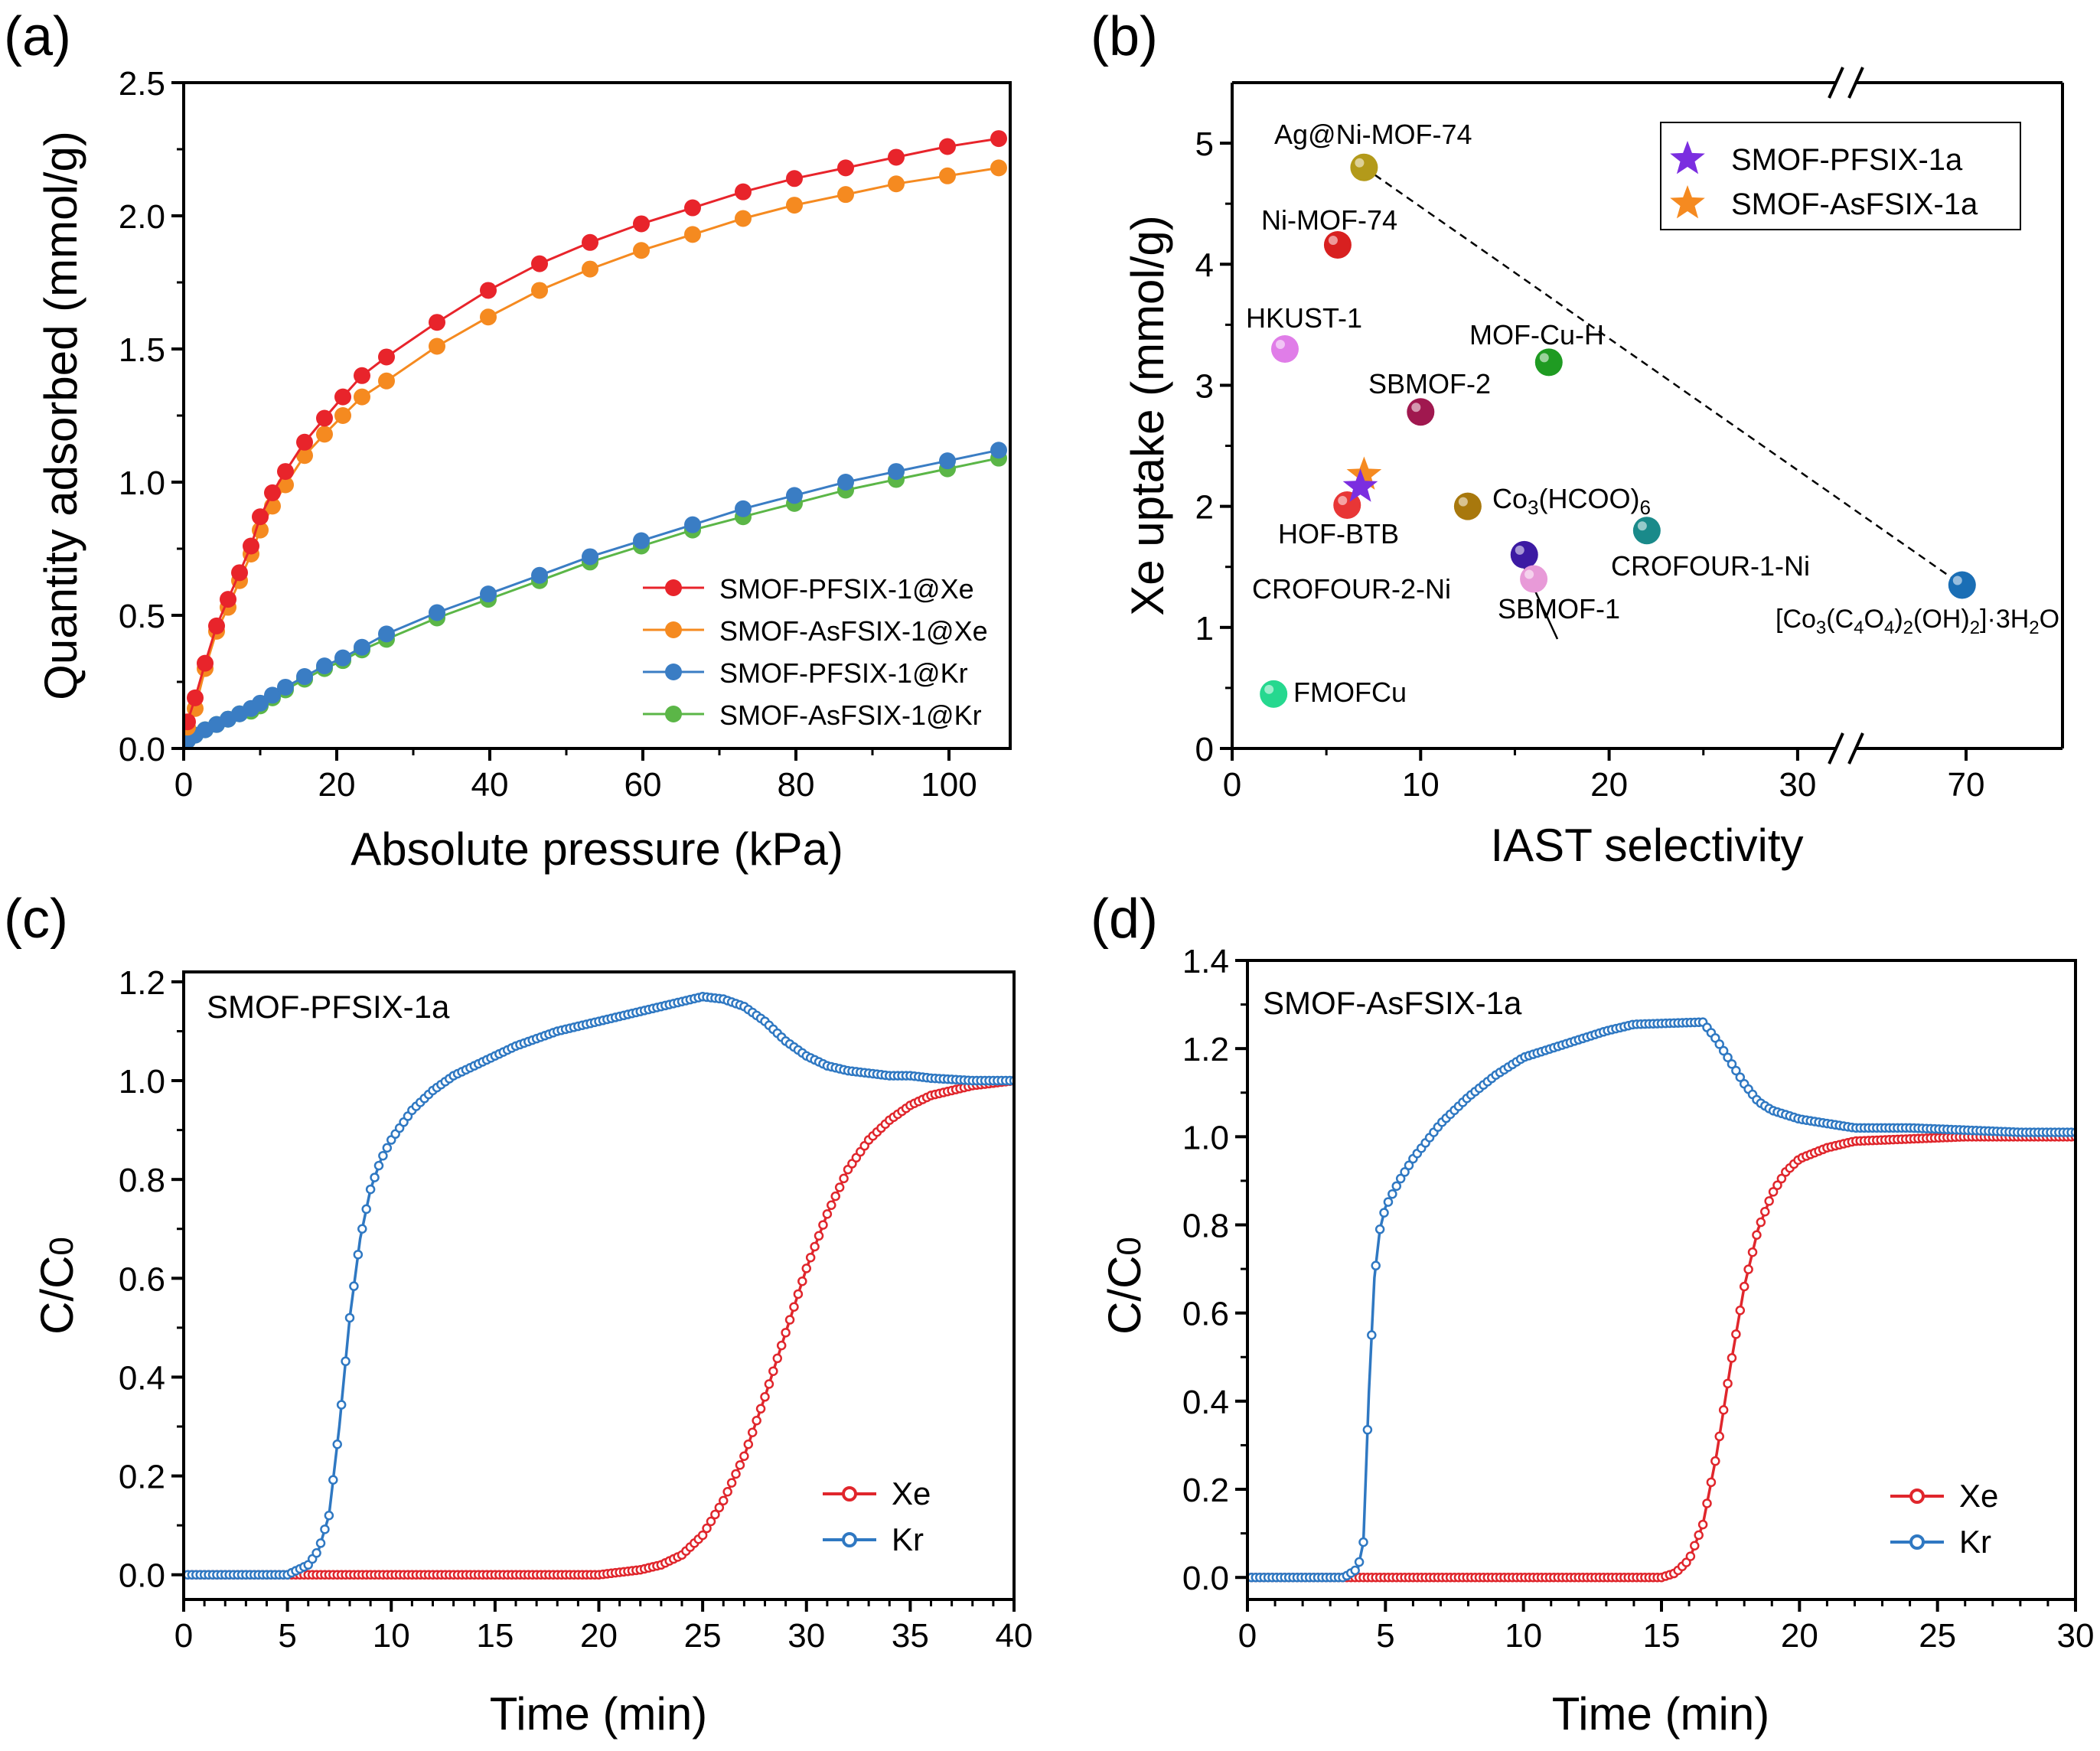 This screenshot has height=1751, width=2100. What do you see at coordinates (142, 350) in the screenshot?
I see `y-tick-label: 1.5` at bounding box center [142, 350].